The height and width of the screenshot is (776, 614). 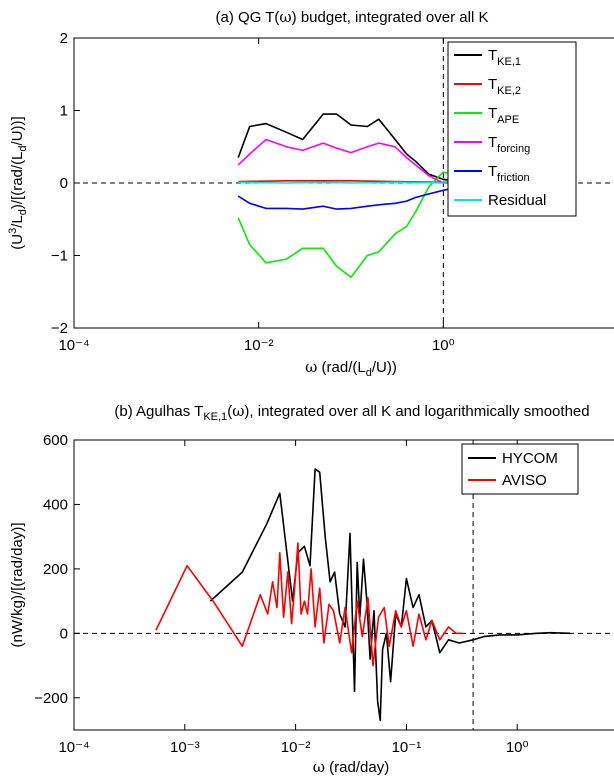 I want to click on panel-b-legend-box, so click(x=520, y=469).